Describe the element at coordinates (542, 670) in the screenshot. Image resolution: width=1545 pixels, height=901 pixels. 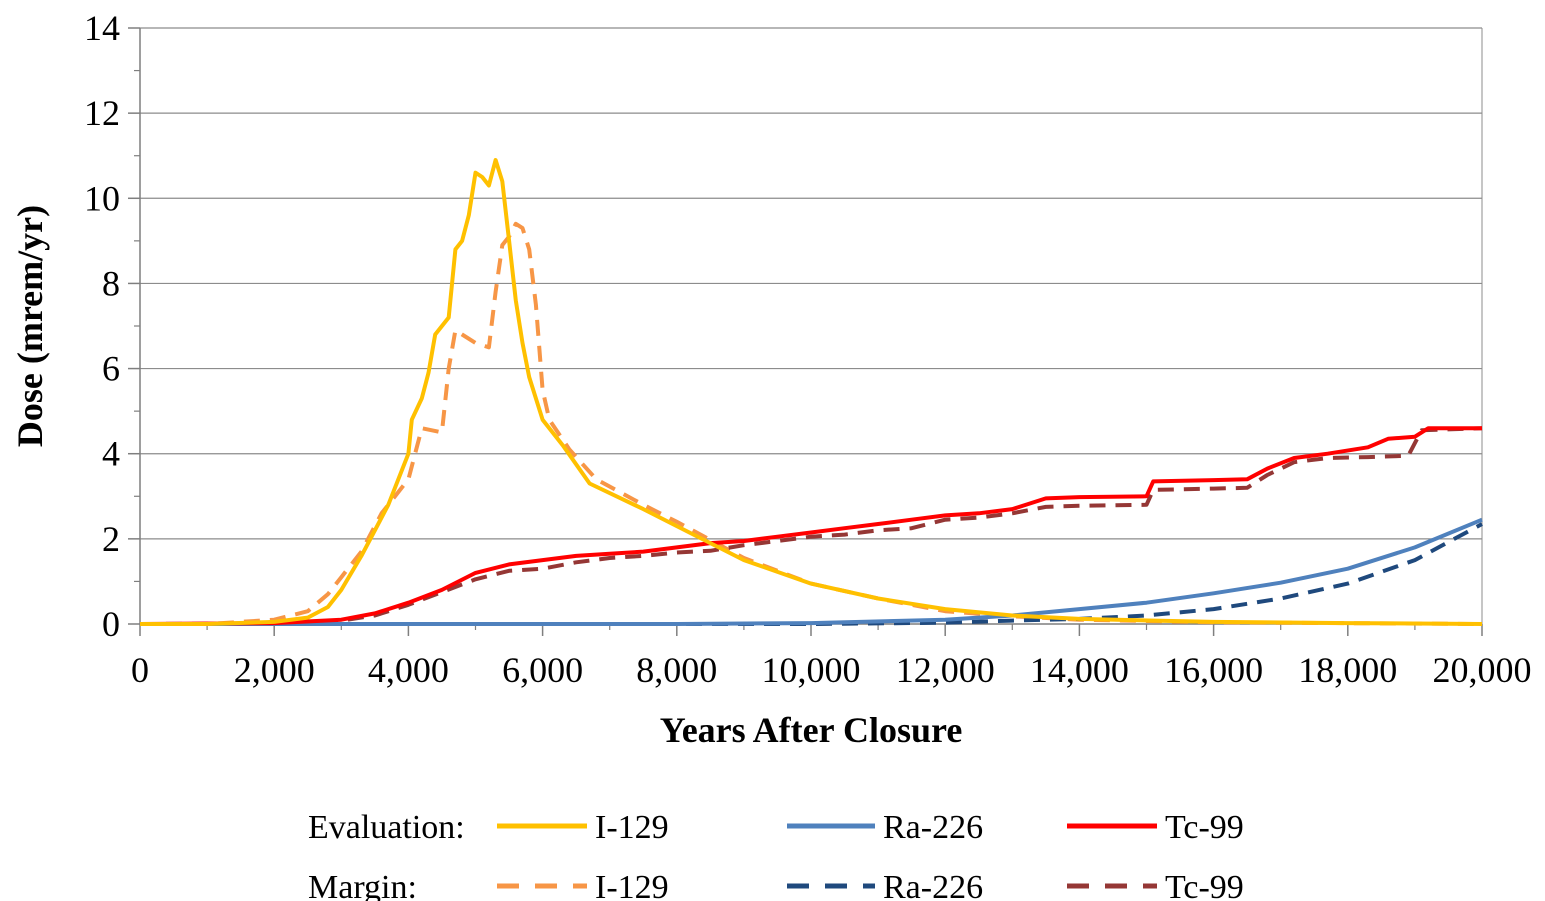
I see `x-tick-label: 6,000` at that location.